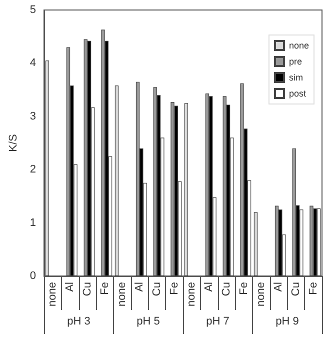 The height and width of the screenshot is (338, 332). What do you see at coordinates (299, 45) in the screenshot?
I see `legend-label: none` at bounding box center [299, 45].